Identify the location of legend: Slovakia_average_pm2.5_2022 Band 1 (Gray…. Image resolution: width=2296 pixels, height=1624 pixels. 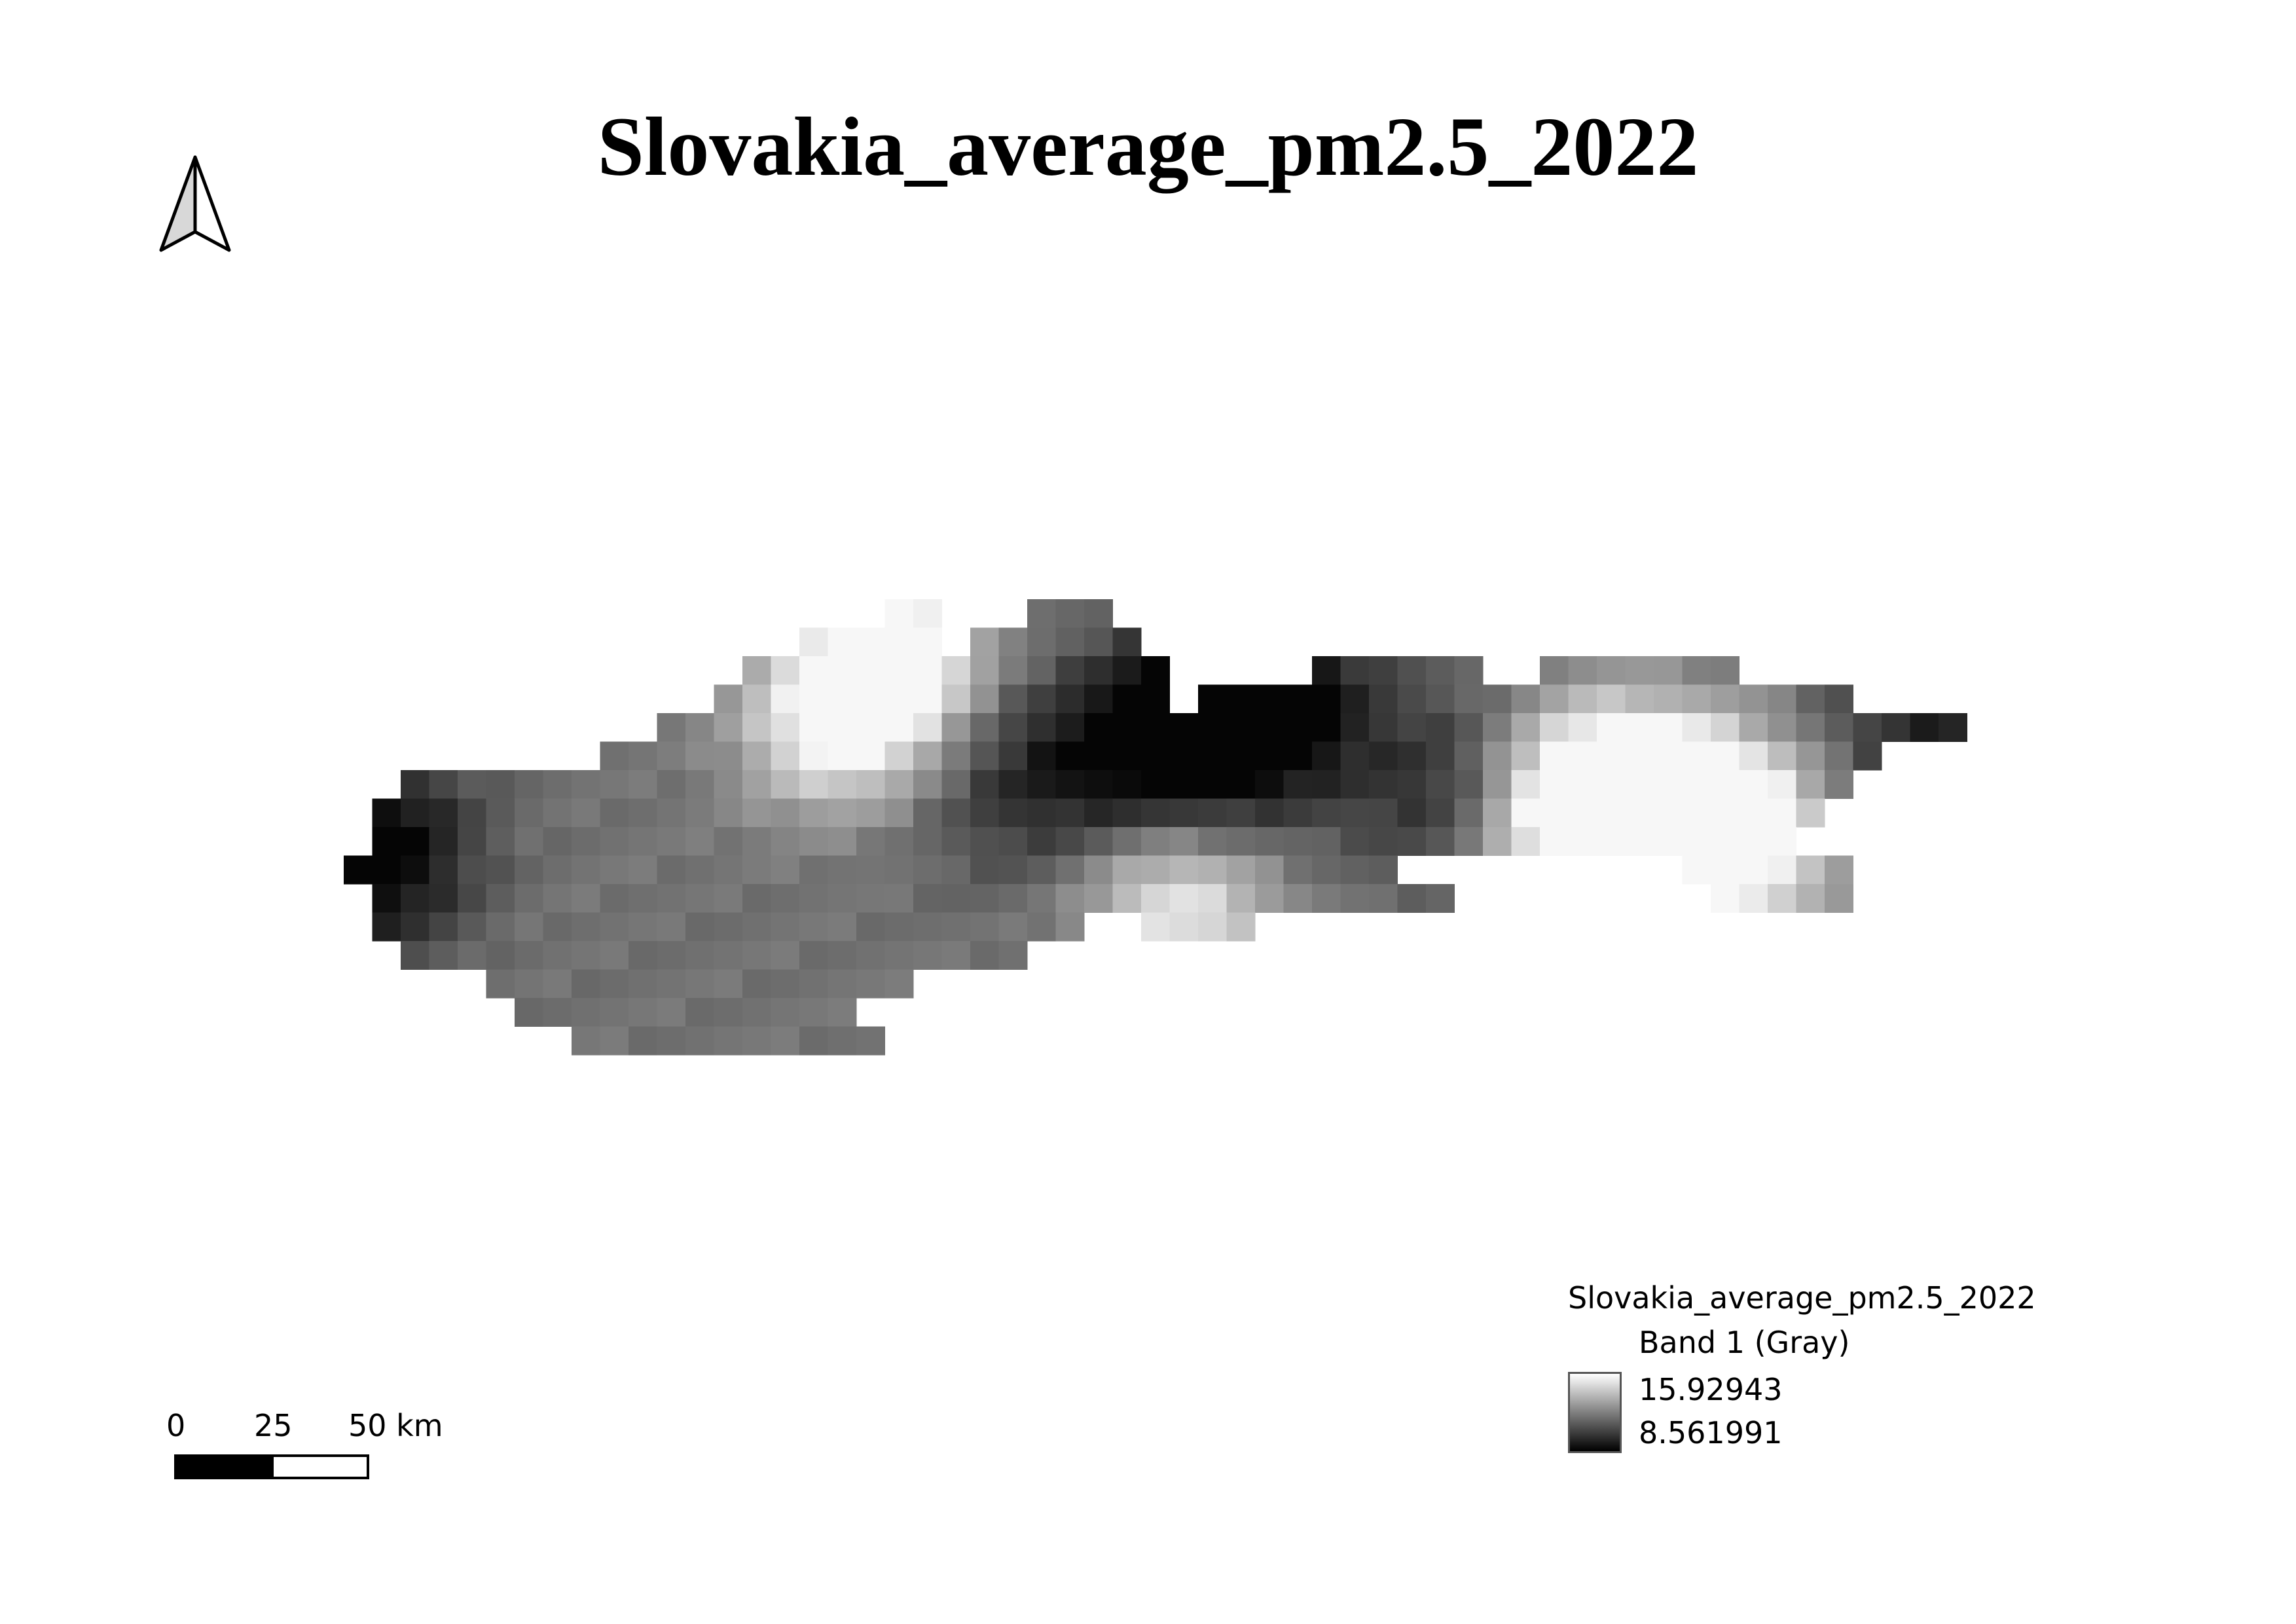
(1830, 1378).